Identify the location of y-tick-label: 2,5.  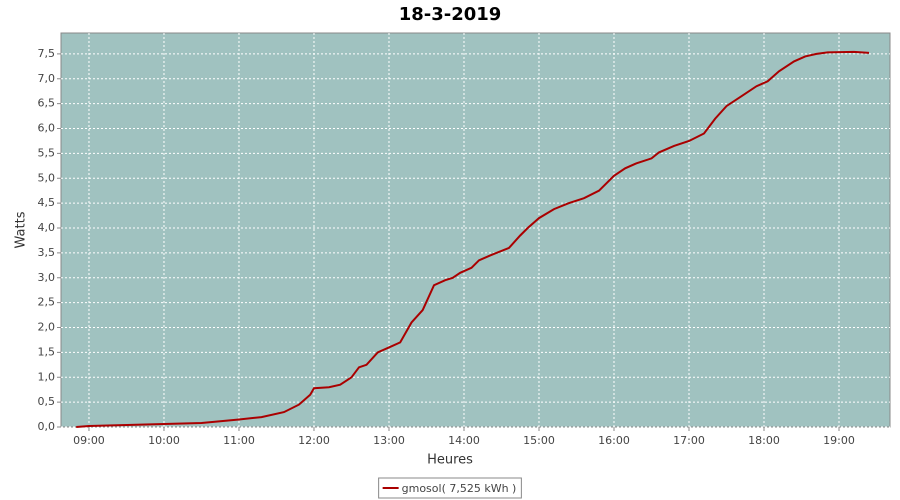
(47, 302).